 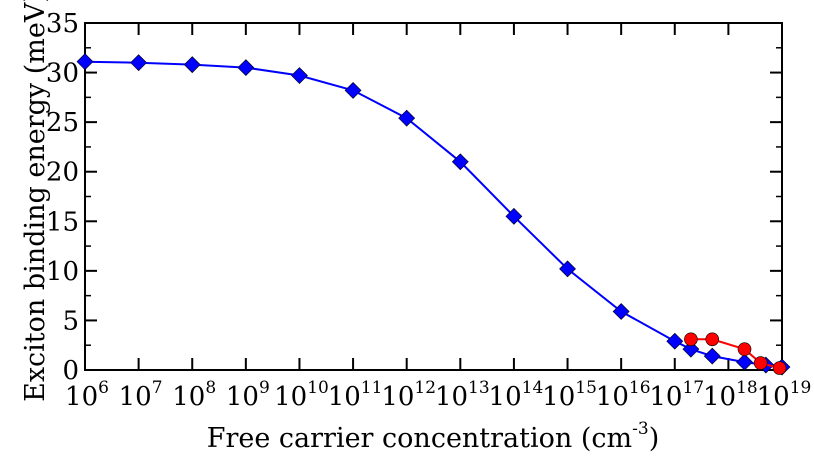 I want to click on x-tick-label-exponent: 14, so click(x=533, y=388).